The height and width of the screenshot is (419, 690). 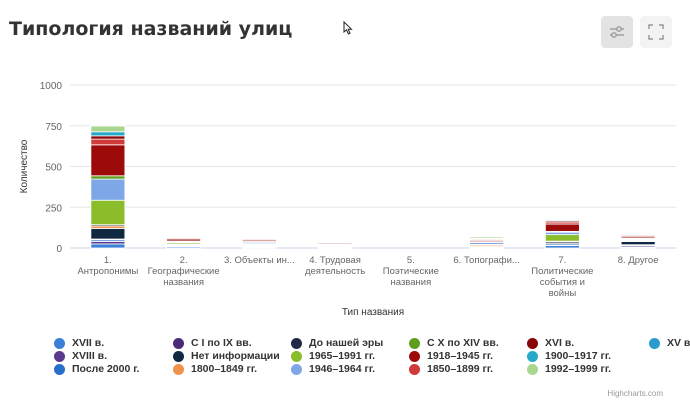 What do you see at coordinates (88, 343) in the screenshot?
I see `legend-label: XVII в.` at bounding box center [88, 343].